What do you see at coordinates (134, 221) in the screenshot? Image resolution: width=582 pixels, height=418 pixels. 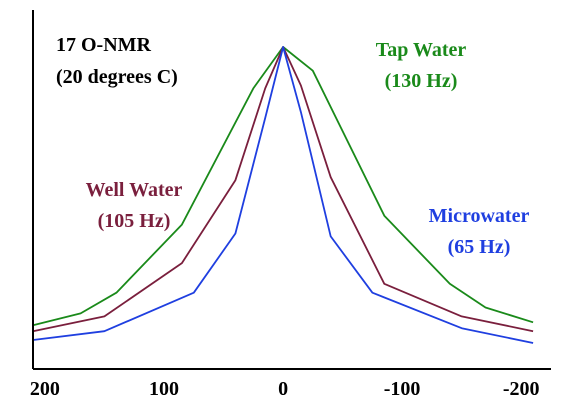 I see `series-width-well-water: (105 Hz)` at bounding box center [134, 221].